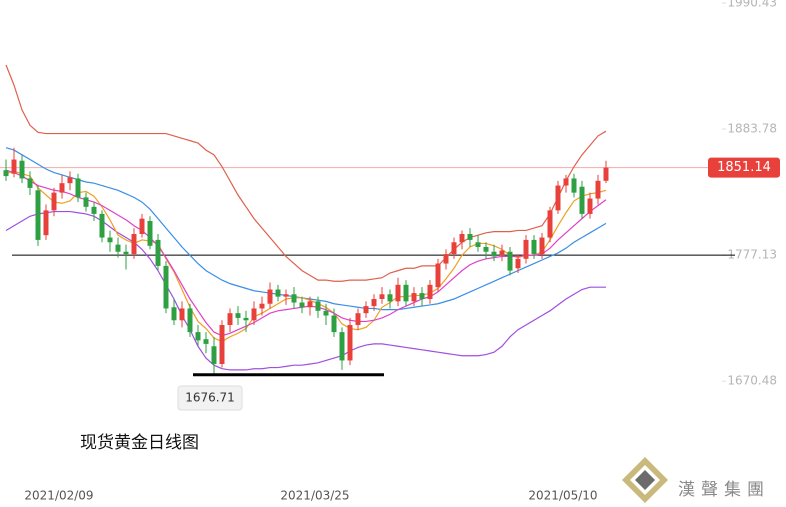  What do you see at coordinates (724, 490) in the screenshot?
I see `brand-name: 漢聲集團` at bounding box center [724, 490].